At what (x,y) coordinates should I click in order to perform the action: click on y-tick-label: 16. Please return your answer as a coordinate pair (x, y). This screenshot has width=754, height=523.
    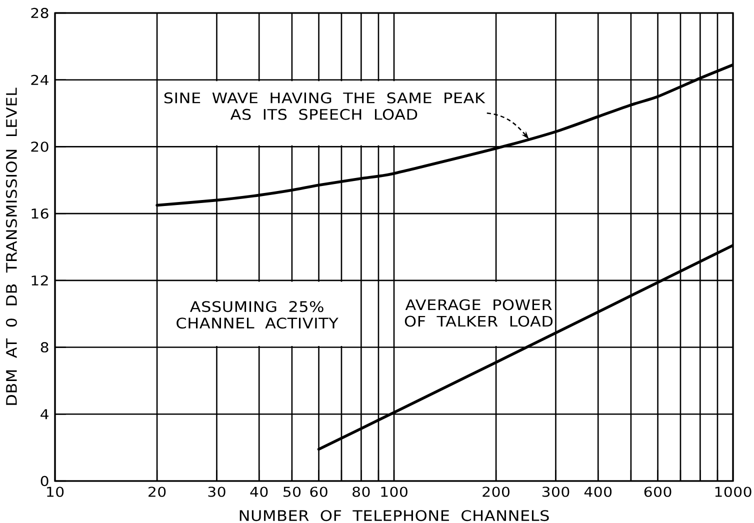
    Looking at the image, I should click on (40, 213).